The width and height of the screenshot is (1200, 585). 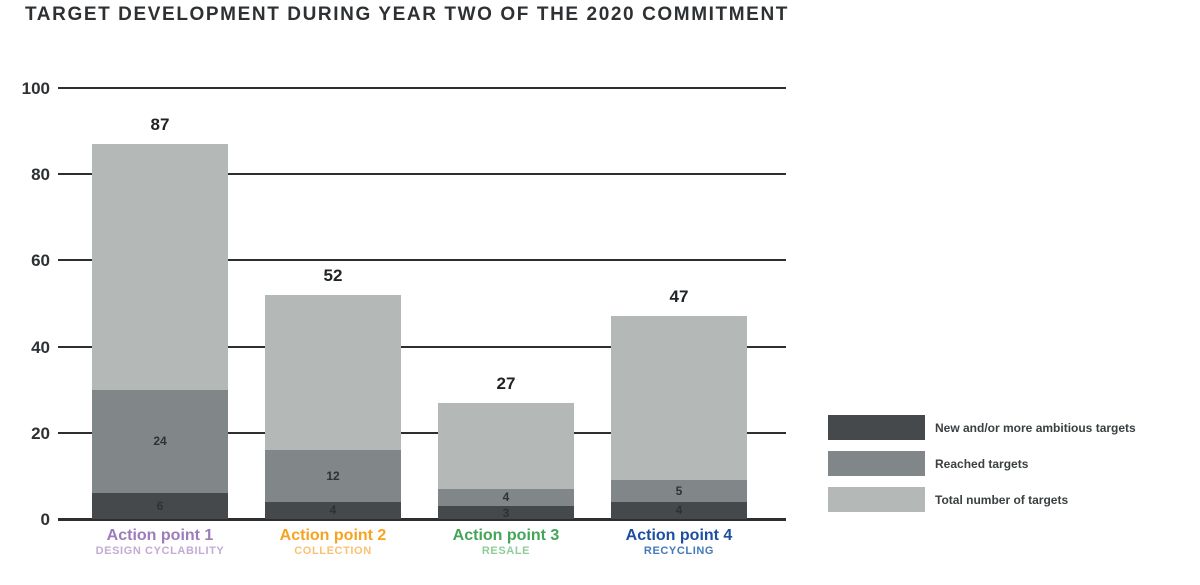 I want to click on bar-segment-reached-targets: 5, so click(x=679, y=491).